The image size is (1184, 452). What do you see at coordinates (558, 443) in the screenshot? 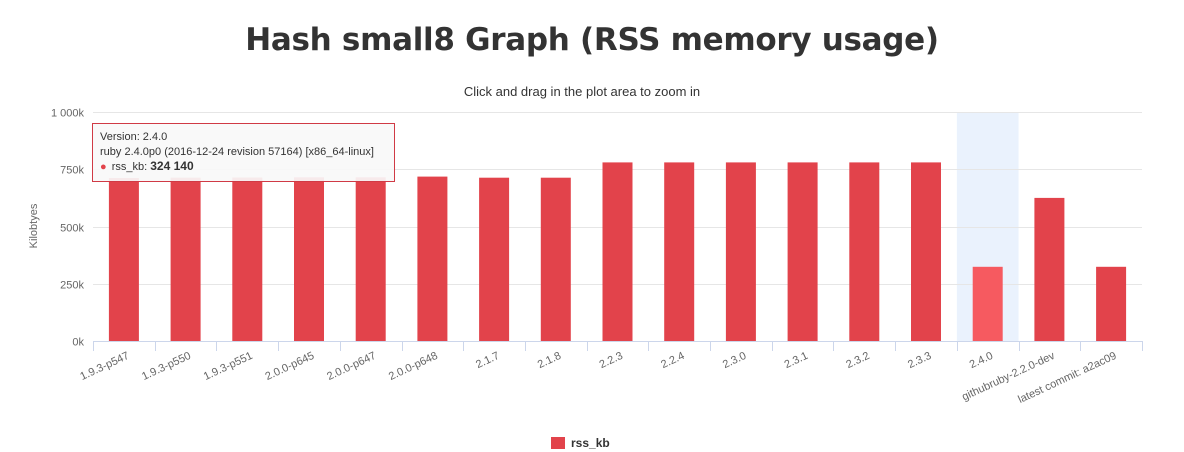
I see `legend-swatch` at bounding box center [558, 443].